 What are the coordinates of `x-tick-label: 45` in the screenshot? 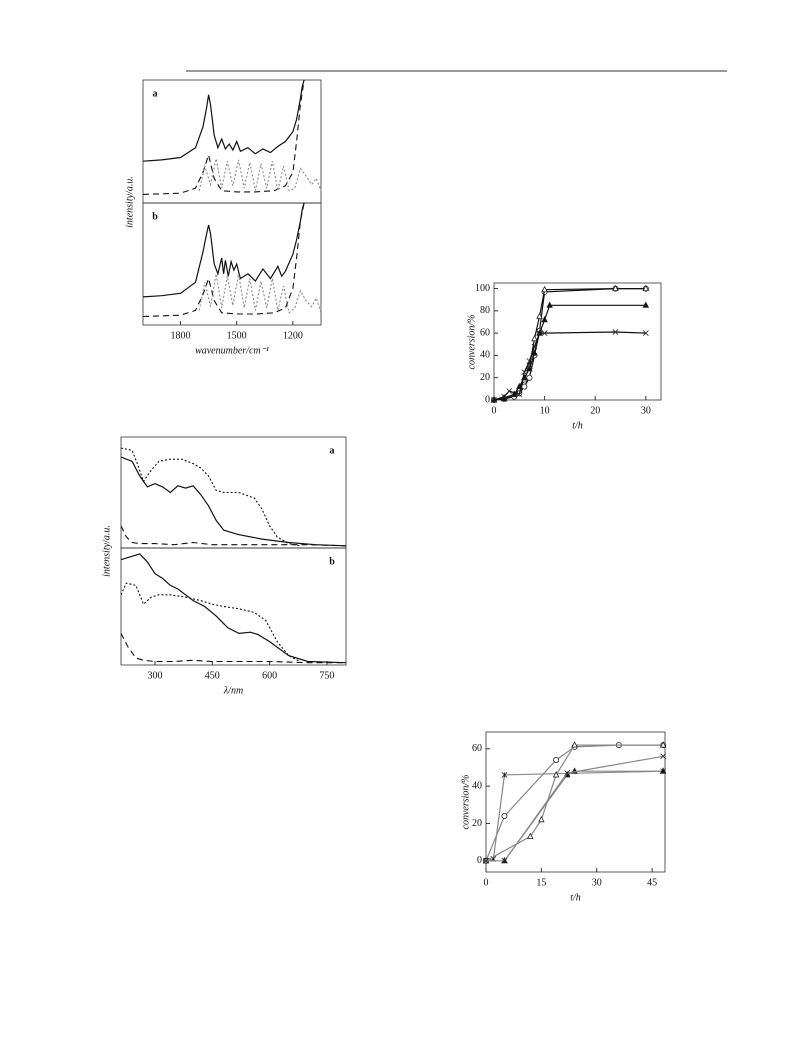 It's located at (652, 882).